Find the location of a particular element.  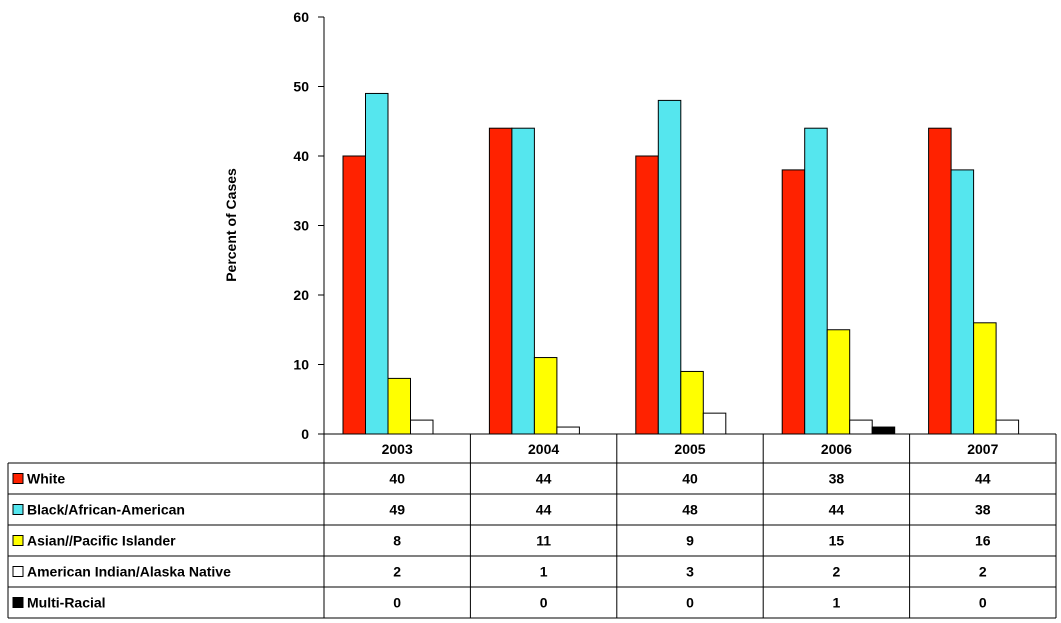

y-tick-label: 60 is located at coordinates (301, 17).